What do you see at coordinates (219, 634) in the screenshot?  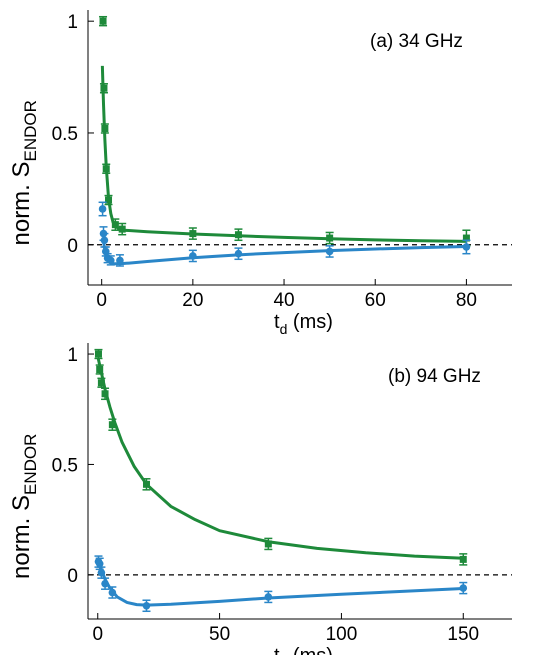 I see `x-tick-label: 50` at bounding box center [219, 634].